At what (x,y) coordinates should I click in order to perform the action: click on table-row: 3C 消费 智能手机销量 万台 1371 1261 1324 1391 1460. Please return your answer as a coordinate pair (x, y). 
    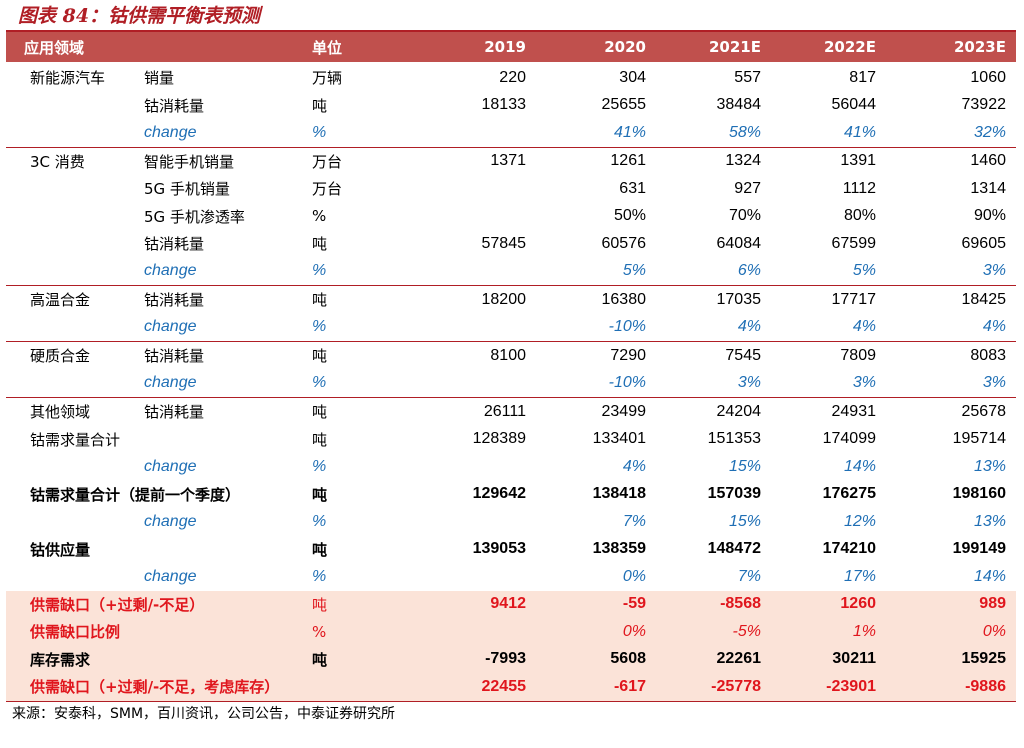
    Looking at the image, I should click on (511, 161).